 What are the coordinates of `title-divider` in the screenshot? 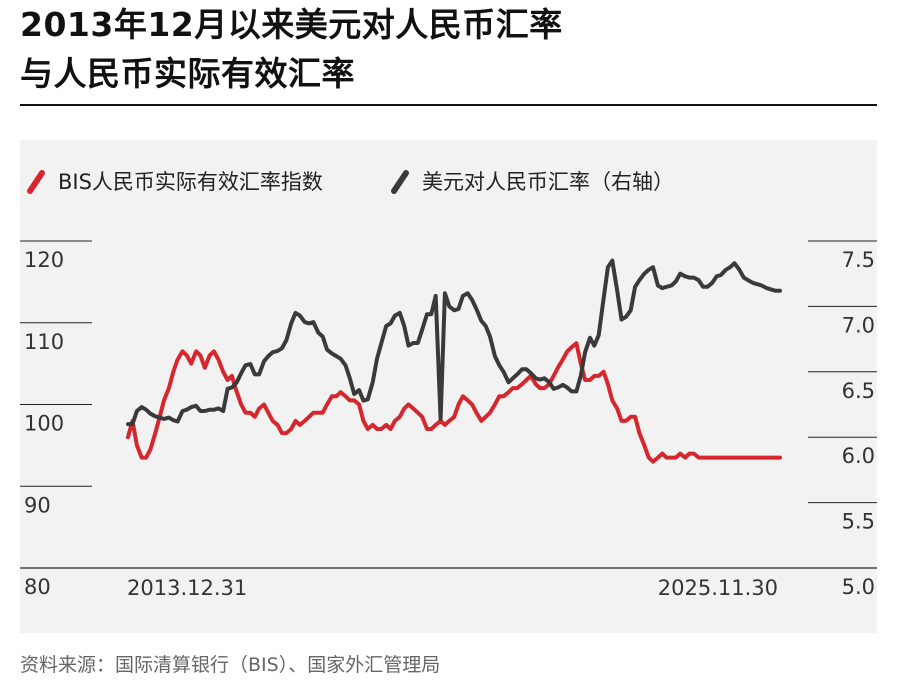 It's located at (448, 105).